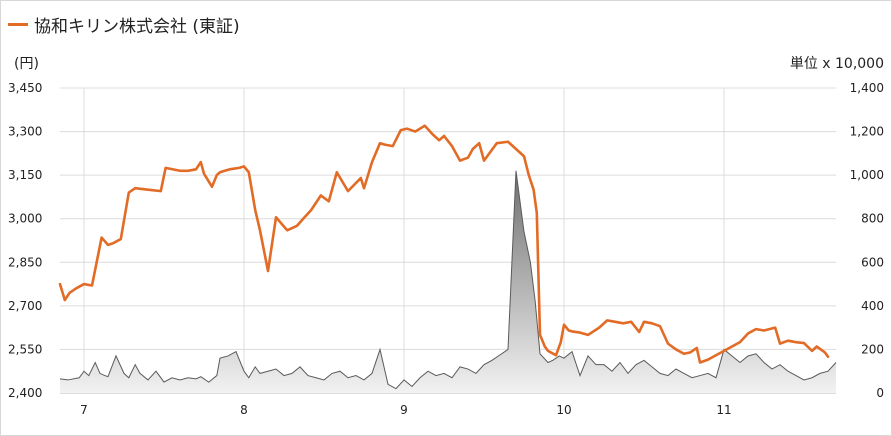 The height and width of the screenshot is (436, 892). Describe the element at coordinates (25, 219) in the screenshot. I see `y-left-tick-label: 3,000` at that location.